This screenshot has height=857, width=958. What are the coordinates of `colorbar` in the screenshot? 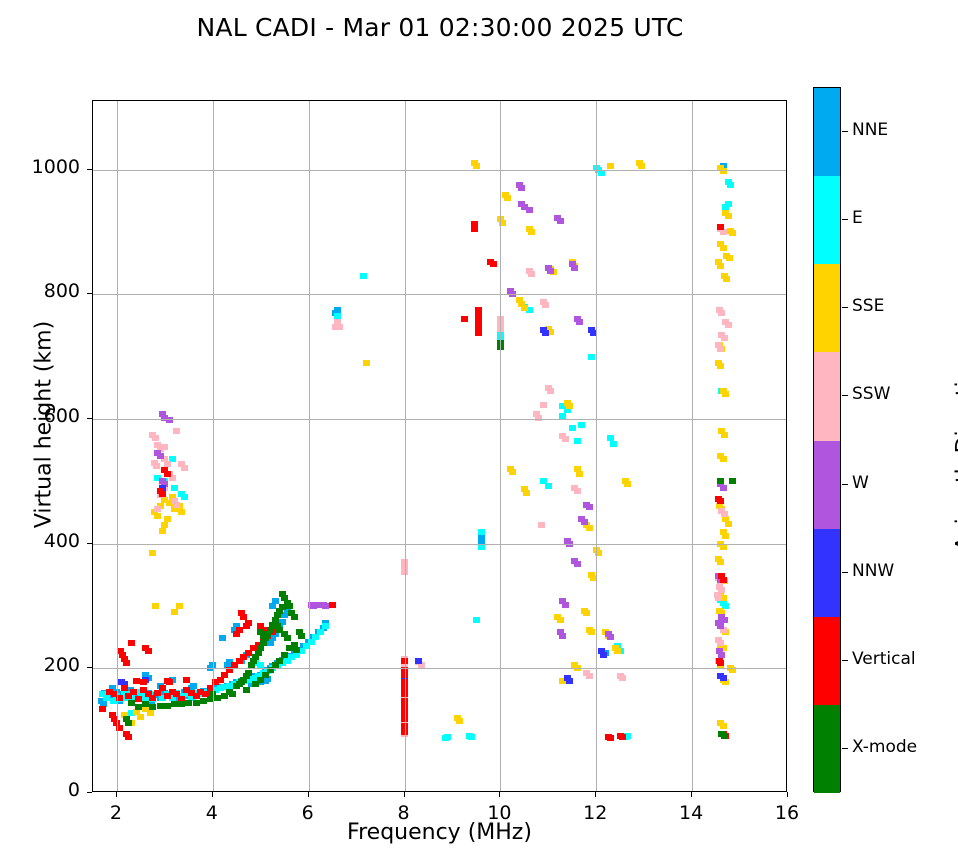 It's located at (827, 440).